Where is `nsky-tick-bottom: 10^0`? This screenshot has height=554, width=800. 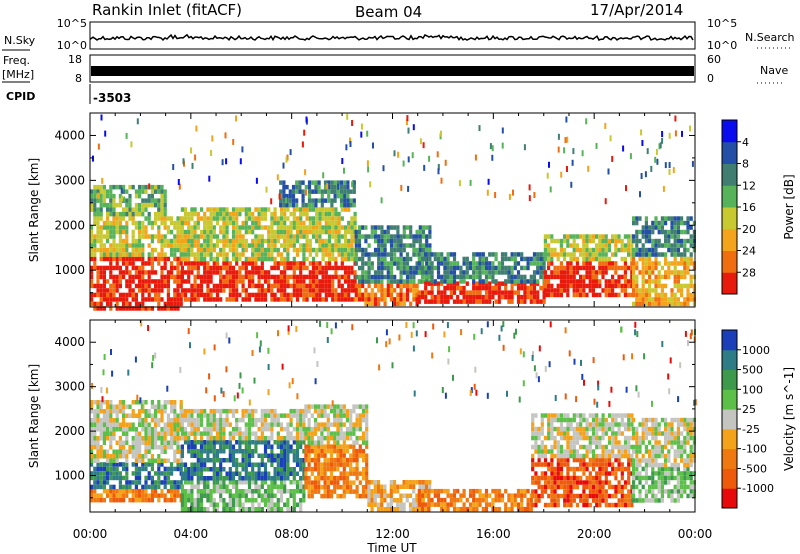 nsky-tick-bottom: 10^0 is located at coordinates (72, 45).